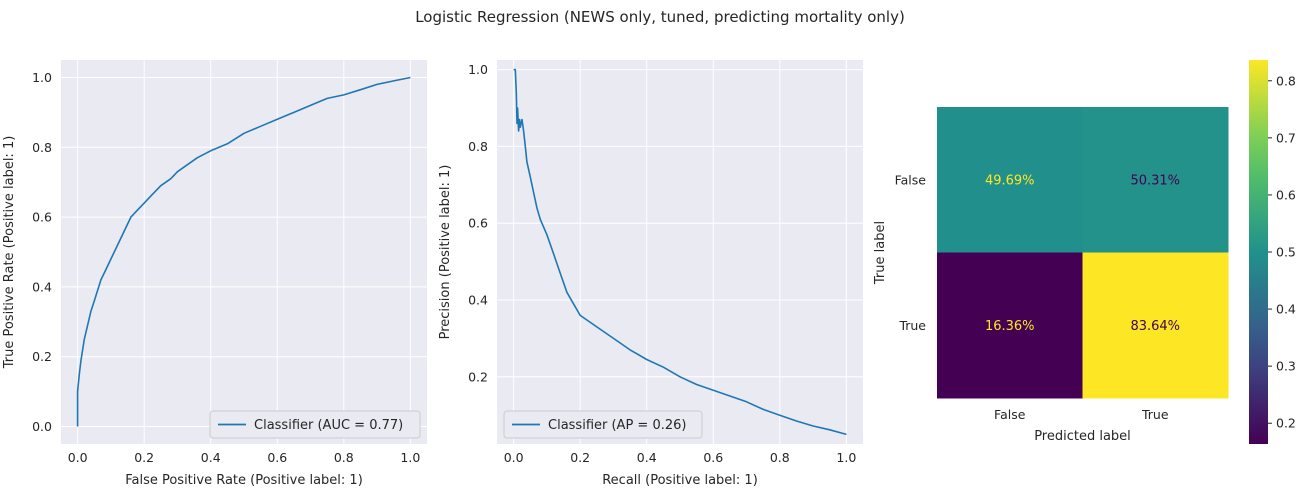  I want to click on roc-y-tick-label: 0.0, so click(42, 426).